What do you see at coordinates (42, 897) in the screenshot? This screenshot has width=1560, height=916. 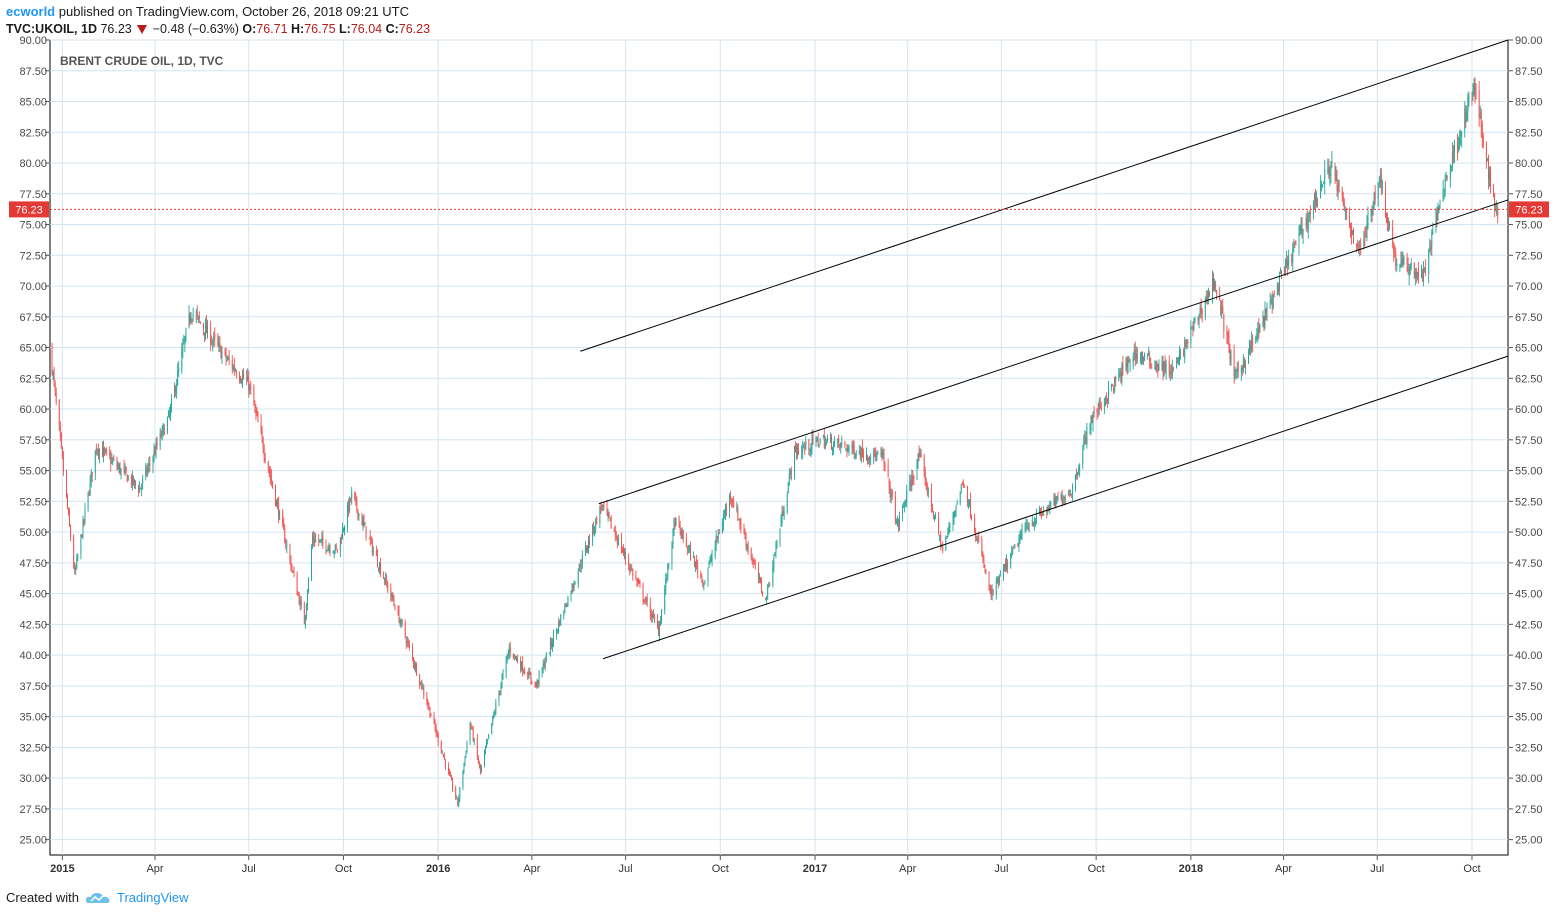 I see `created-with-label: Created with` at bounding box center [42, 897].